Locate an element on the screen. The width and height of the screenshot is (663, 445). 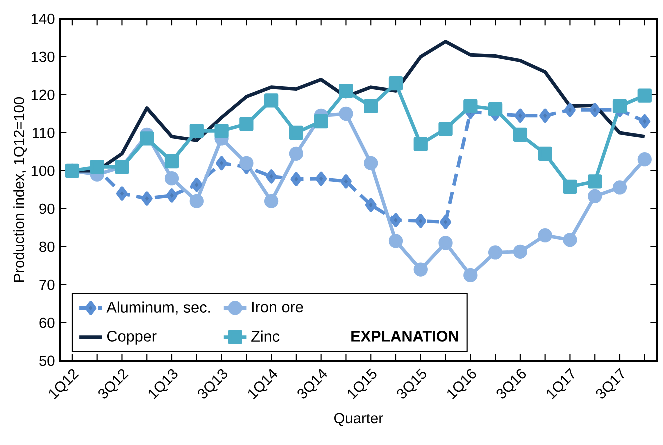
y-tick-label: 100 is located at coordinates (43, 171).